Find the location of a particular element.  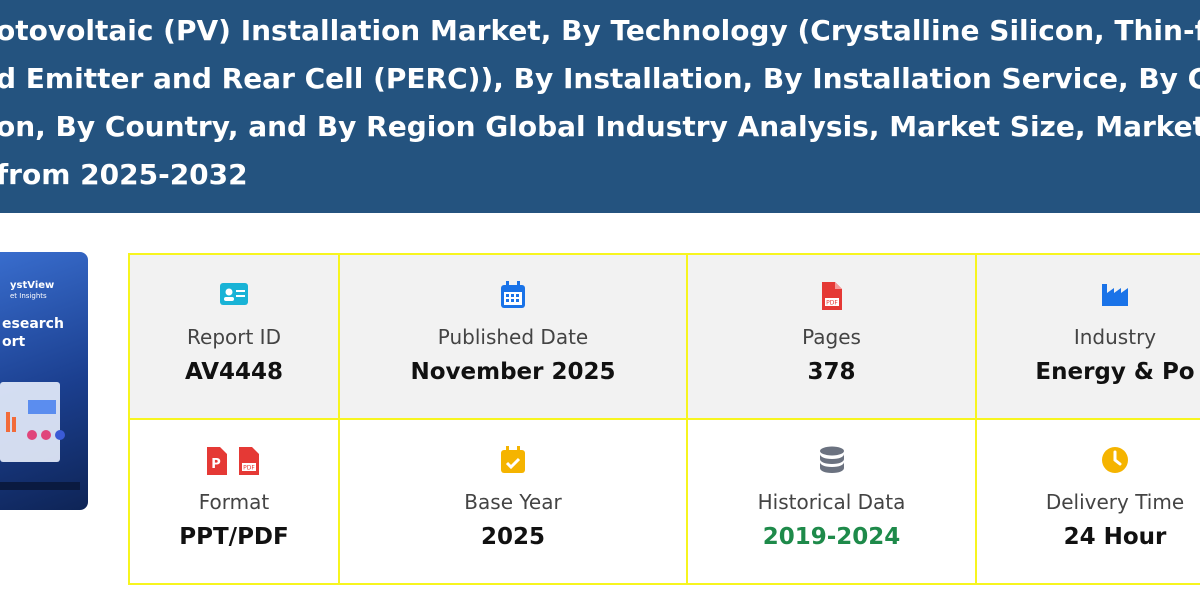

info-value: 2025 is located at coordinates (512, 537).